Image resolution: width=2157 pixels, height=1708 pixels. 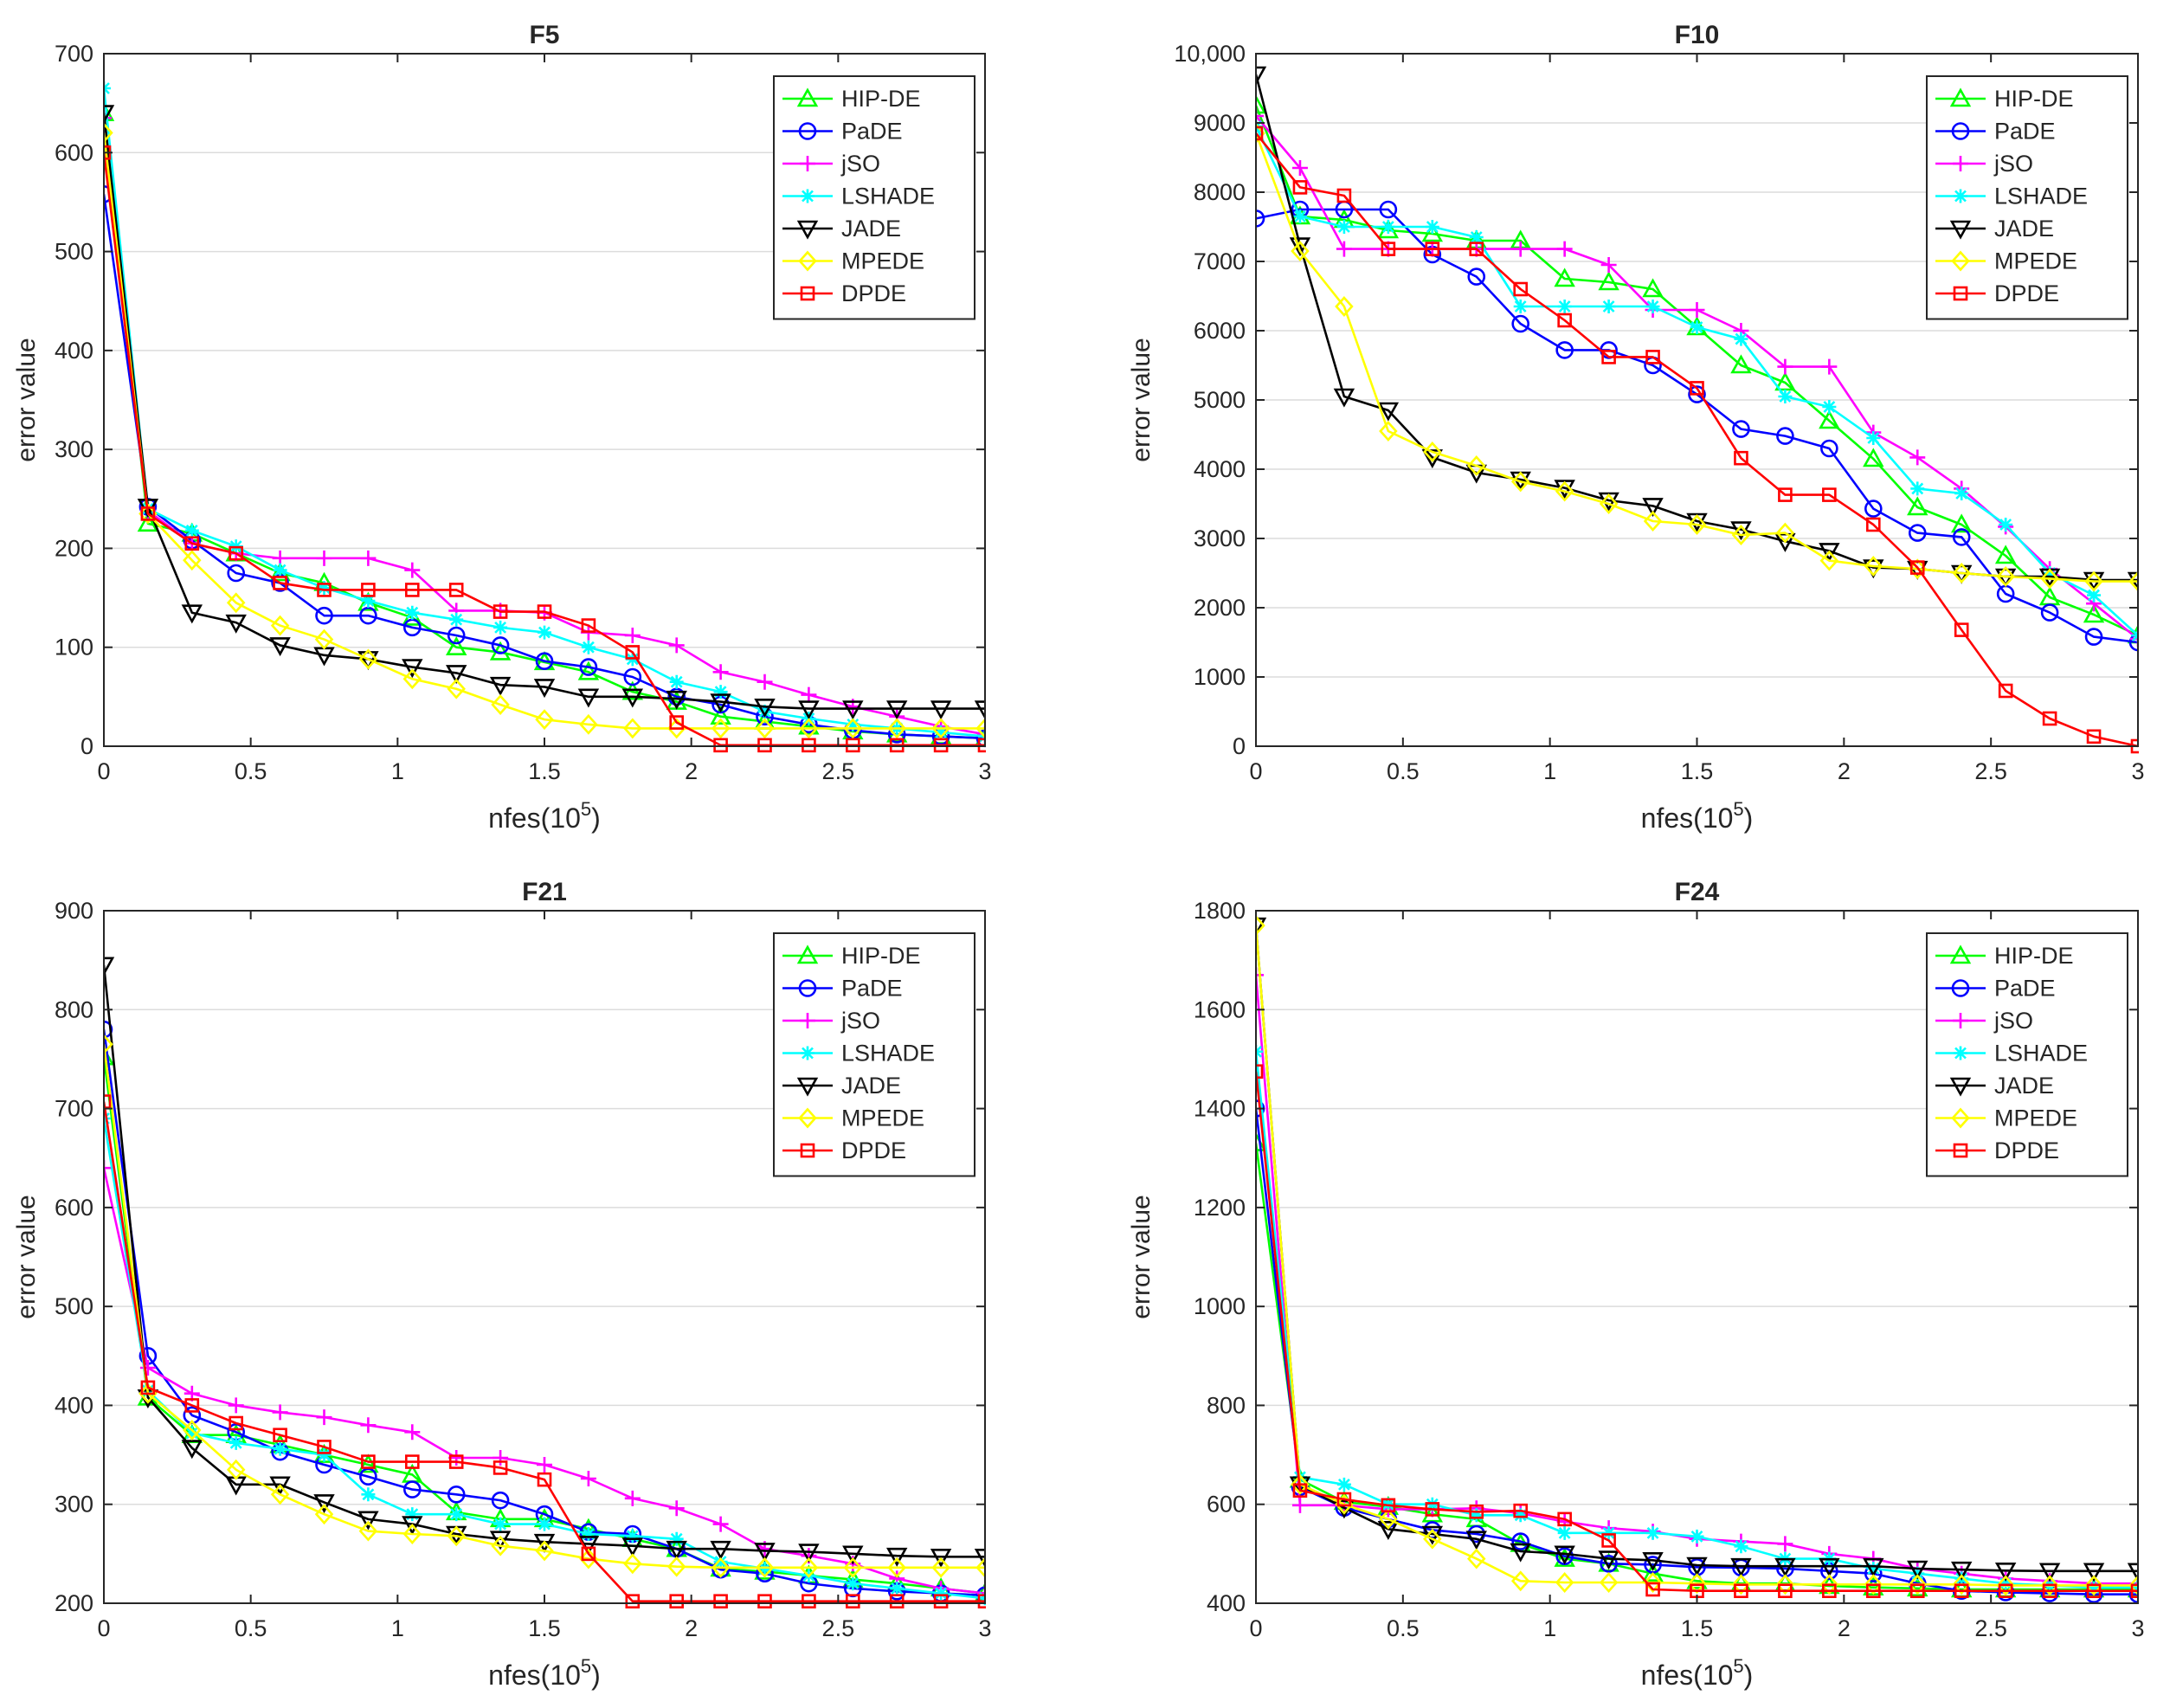 What do you see at coordinates (888, 196) in the screenshot?
I see `legend-label: LSHADE` at bounding box center [888, 196].